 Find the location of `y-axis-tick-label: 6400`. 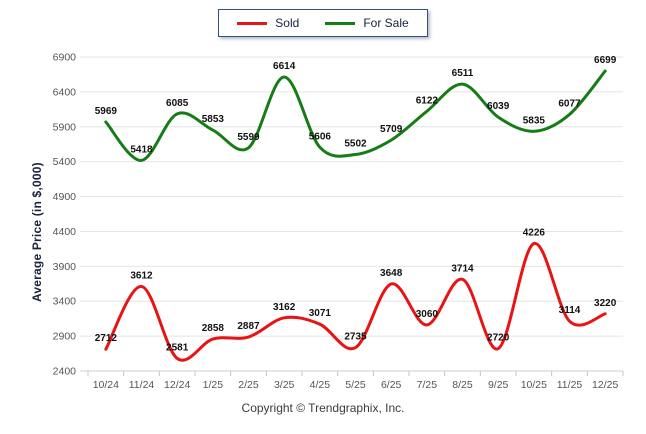

y-axis-tick-label: 6400 is located at coordinates (65, 92).